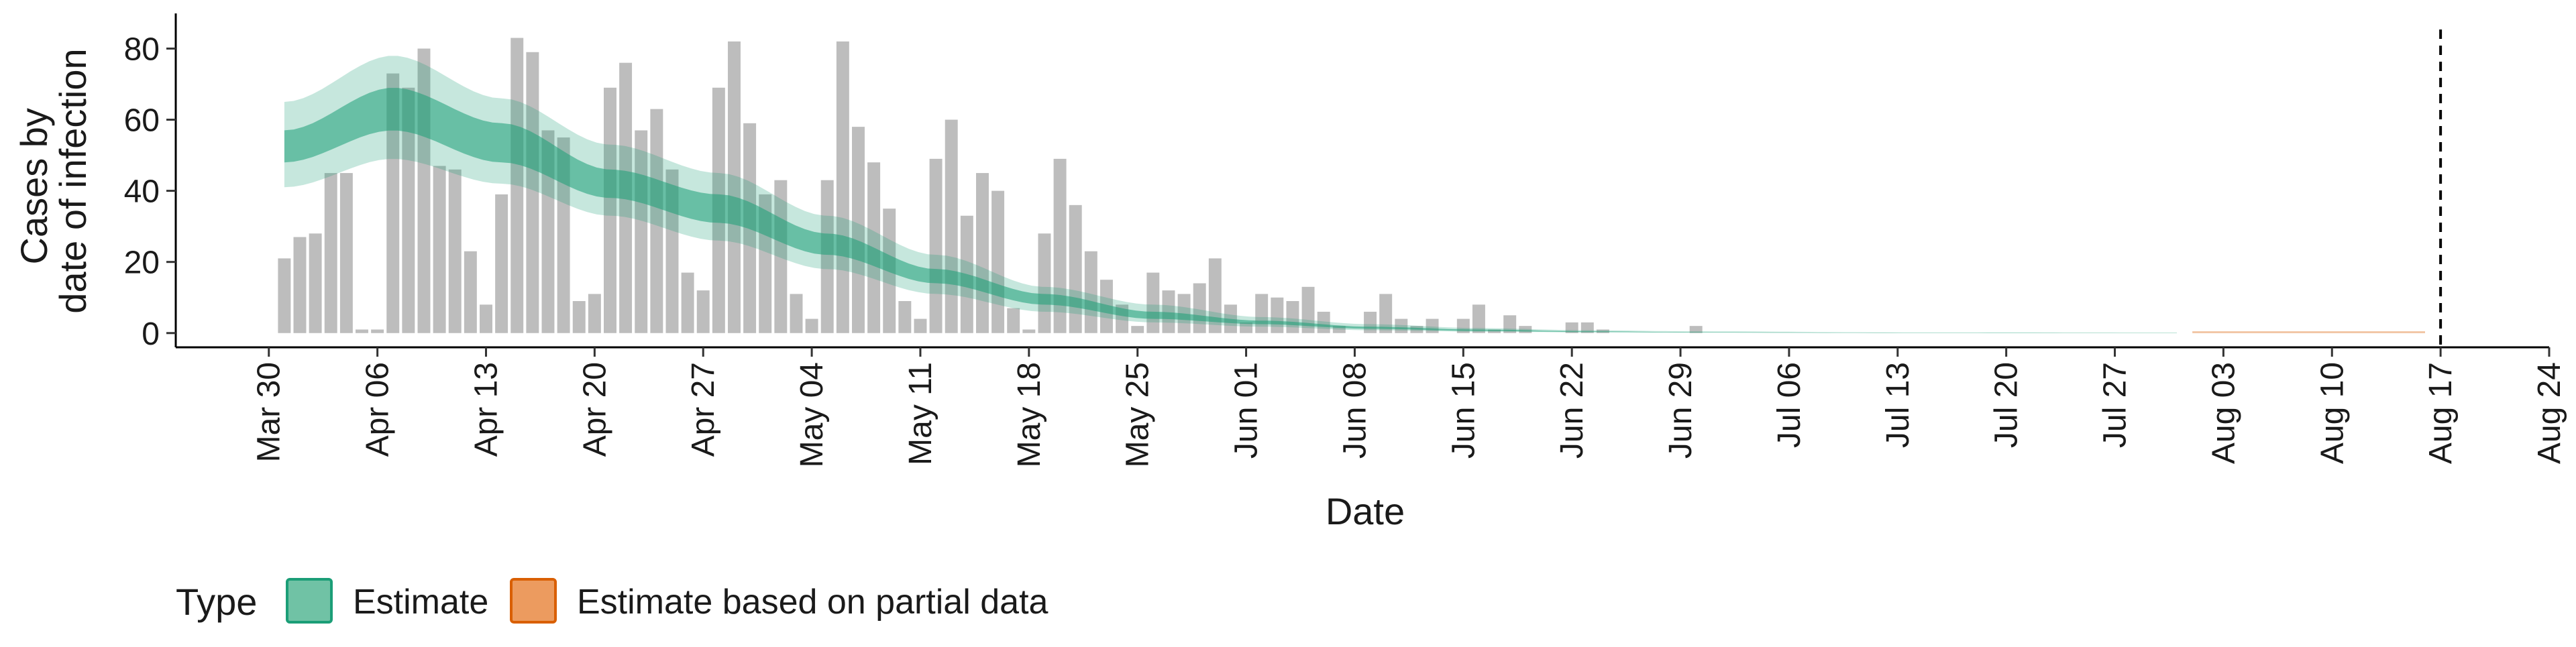 The image size is (2576, 647). Describe the element at coordinates (1572, 411) in the screenshot. I see `x-tick-label: Jun 22` at that location.